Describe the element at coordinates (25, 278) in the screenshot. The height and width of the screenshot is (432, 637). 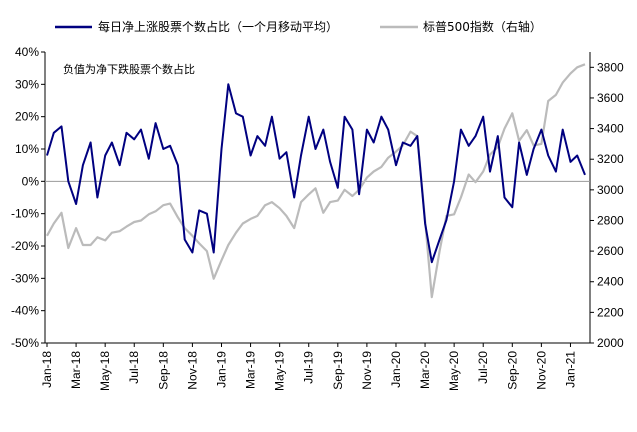
I see `left-axis-tick-label: -30%` at that location.